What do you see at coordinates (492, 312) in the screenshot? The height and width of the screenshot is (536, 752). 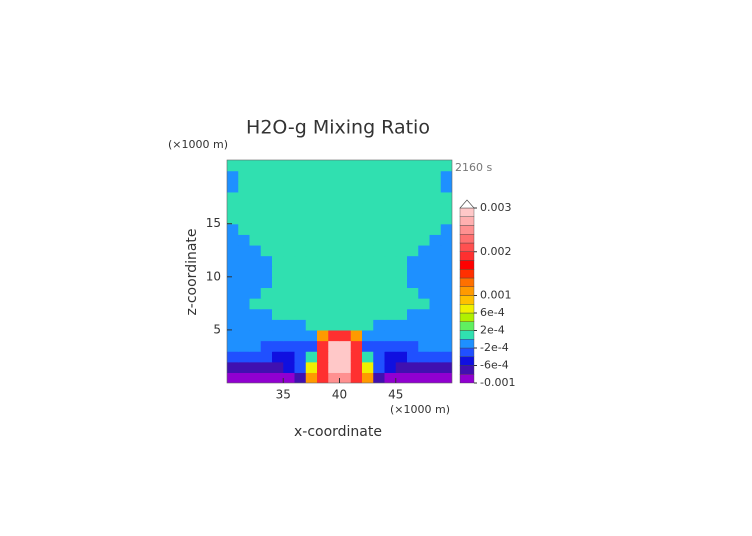 I see `colorbar-label: 6e-4` at bounding box center [492, 312].